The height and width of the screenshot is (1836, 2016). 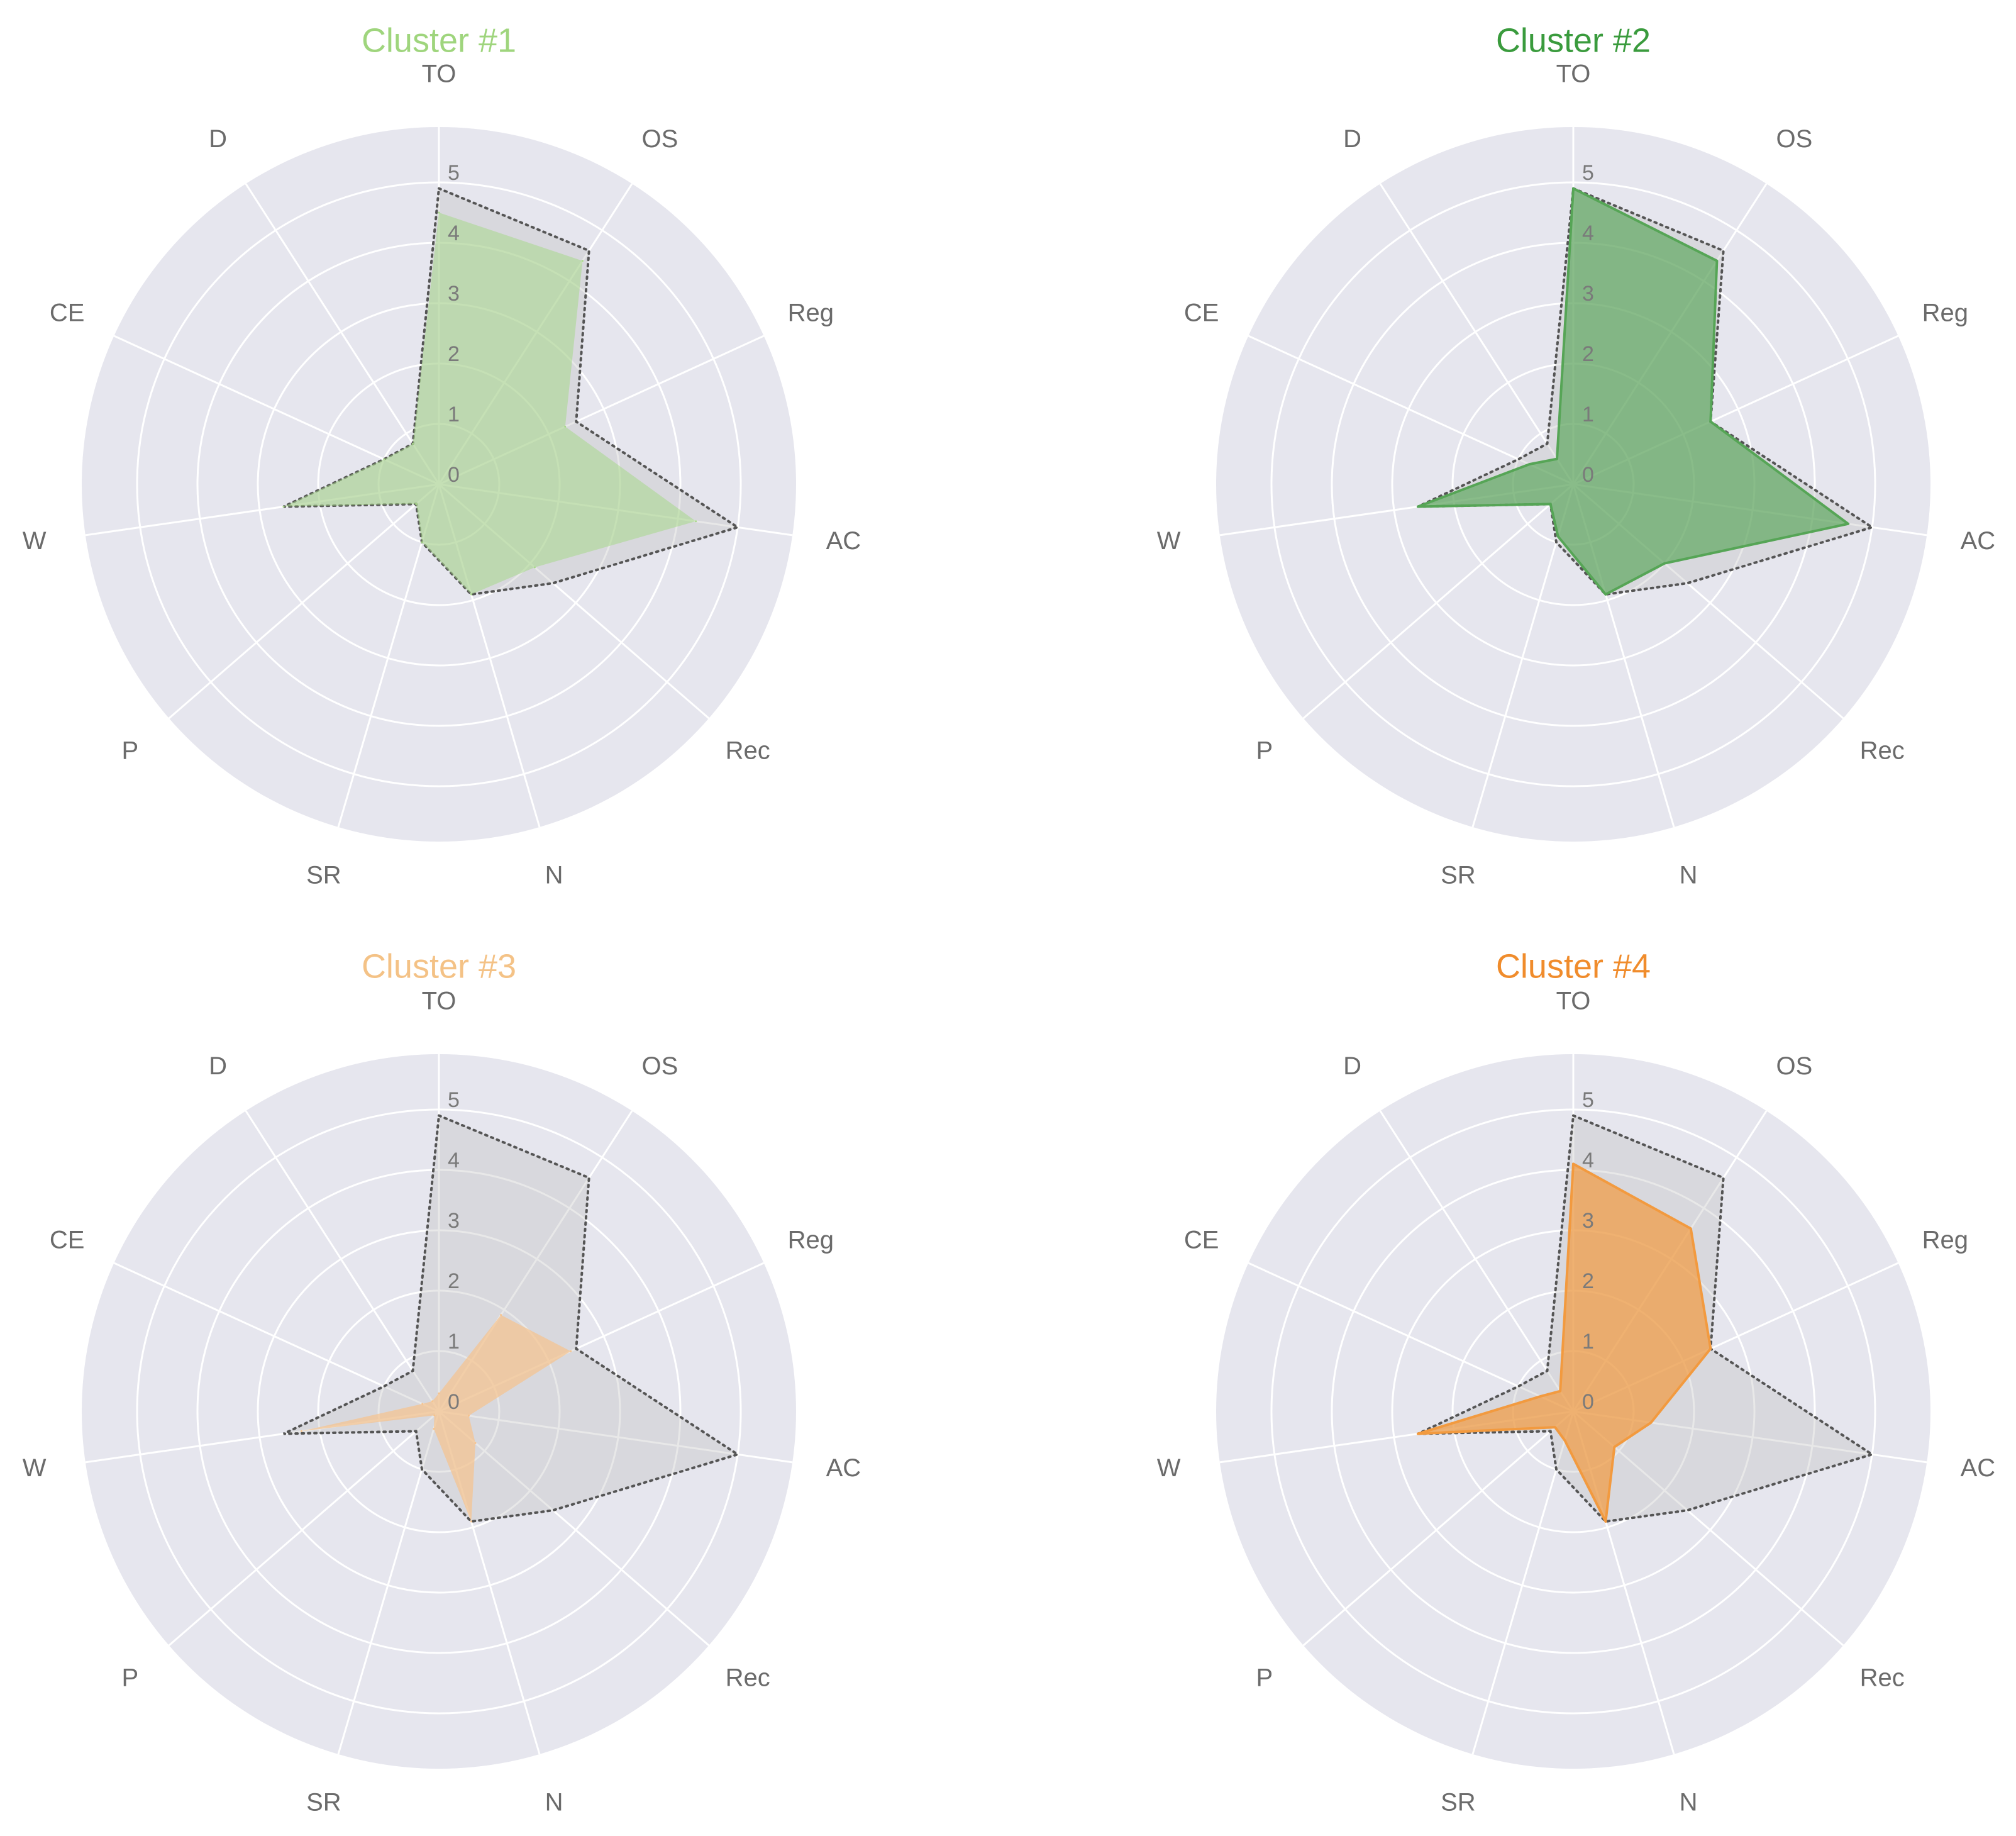 I want to click on reference-polygon, so click(x=512, y=1318).